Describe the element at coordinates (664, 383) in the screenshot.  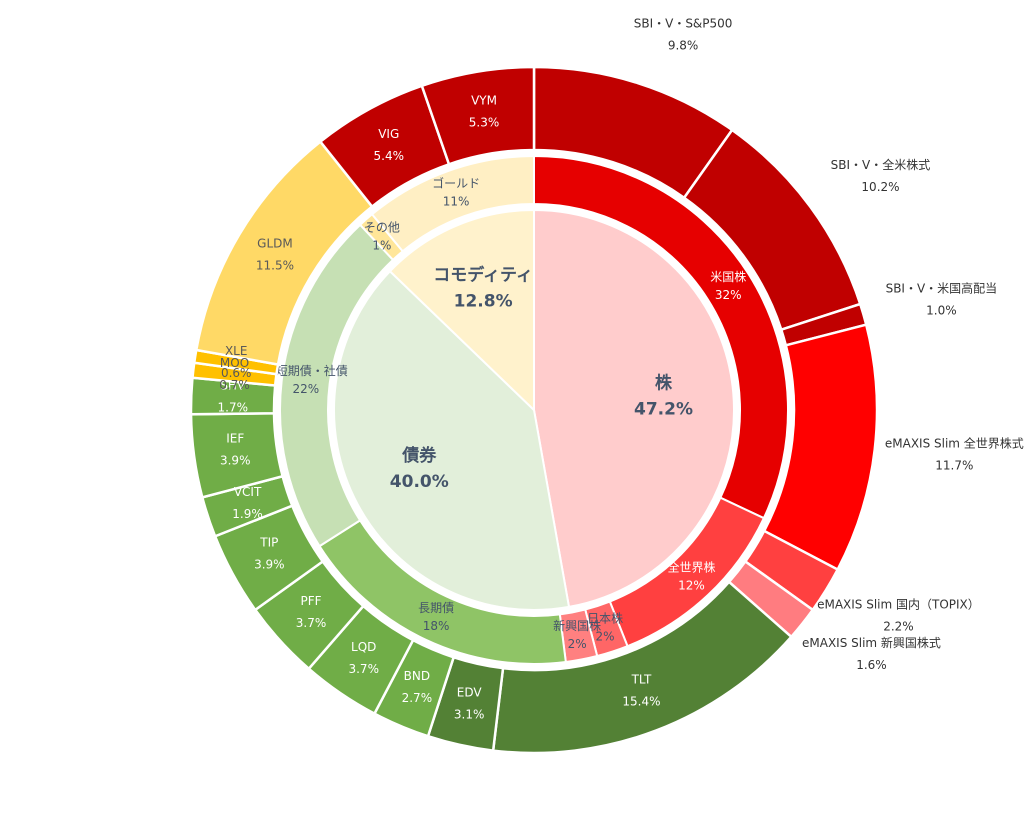
I see `category-label-item-0: 株` at that location.